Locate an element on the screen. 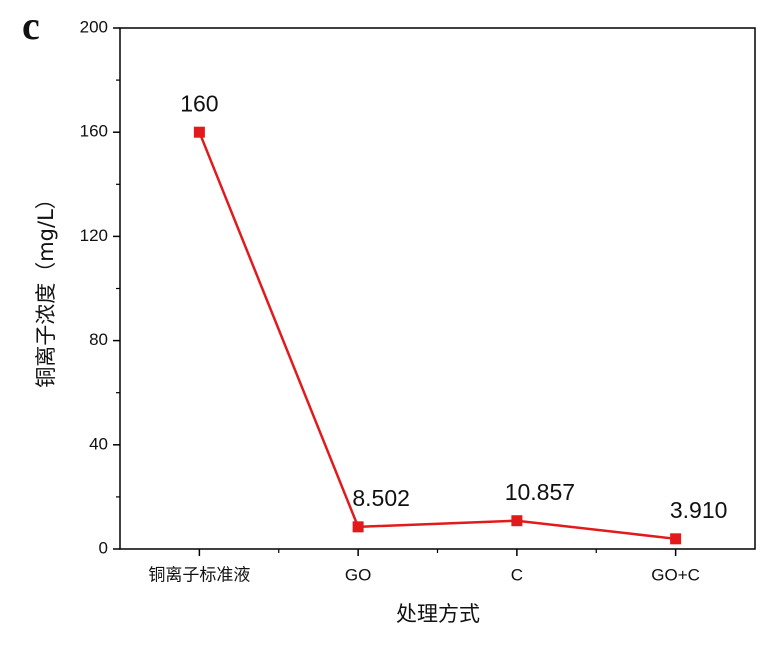 The width and height of the screenshot is (773, 645). panel-label: c is located at coordinates (31, 25).